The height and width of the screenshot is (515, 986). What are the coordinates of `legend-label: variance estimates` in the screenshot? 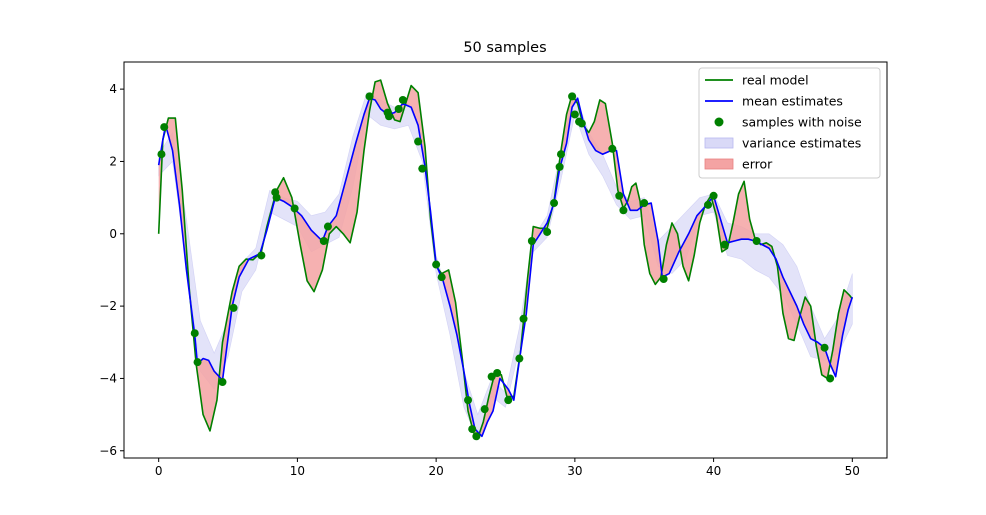 It's located at (801, 143).